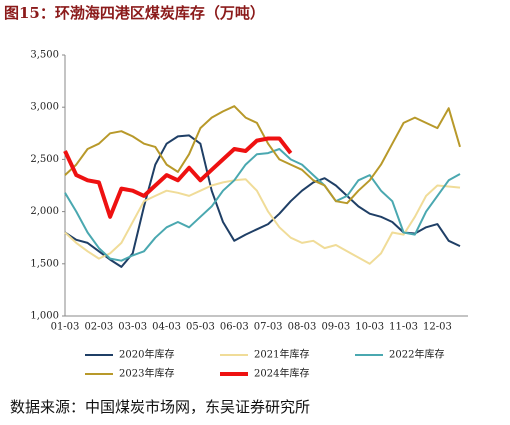 Image resolution: width=510 pixels, height=425 pixels. Describe the element at coordinates (44, 55) in the screenshot. I see `y-tick-label: 3,500` at that location.